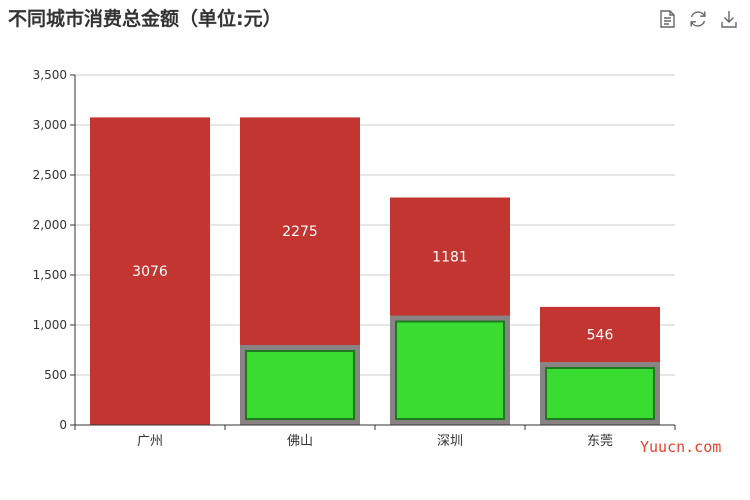 This screenshot has height=500, width=750. What do you see at coordinates (667, 19) in the screenshot?
I see `data-view-icon` at bounding box center [667, 19].